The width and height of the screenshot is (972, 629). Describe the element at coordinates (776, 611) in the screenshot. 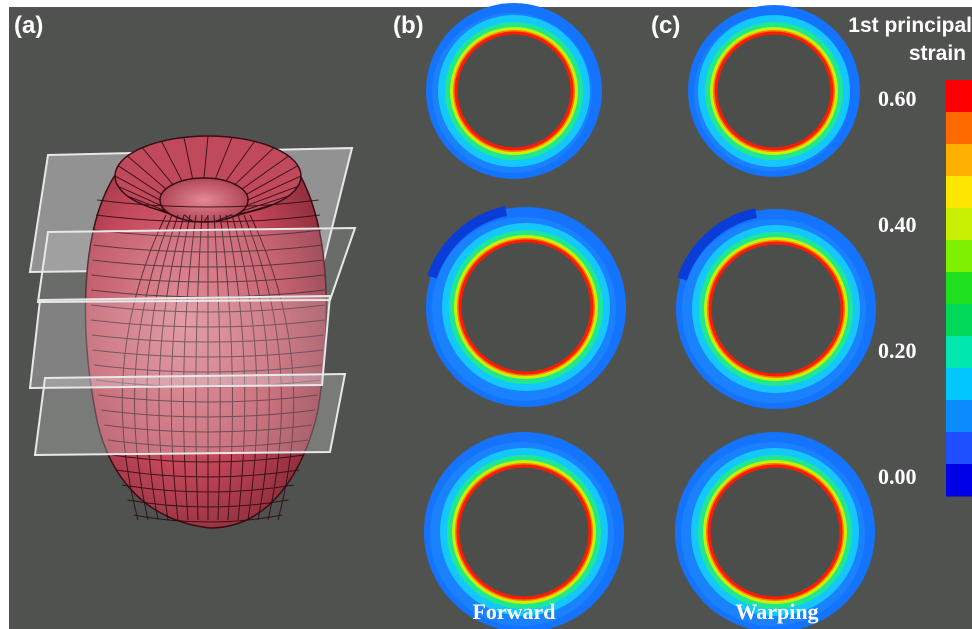

I see `caption-warping: Warping` at that location.